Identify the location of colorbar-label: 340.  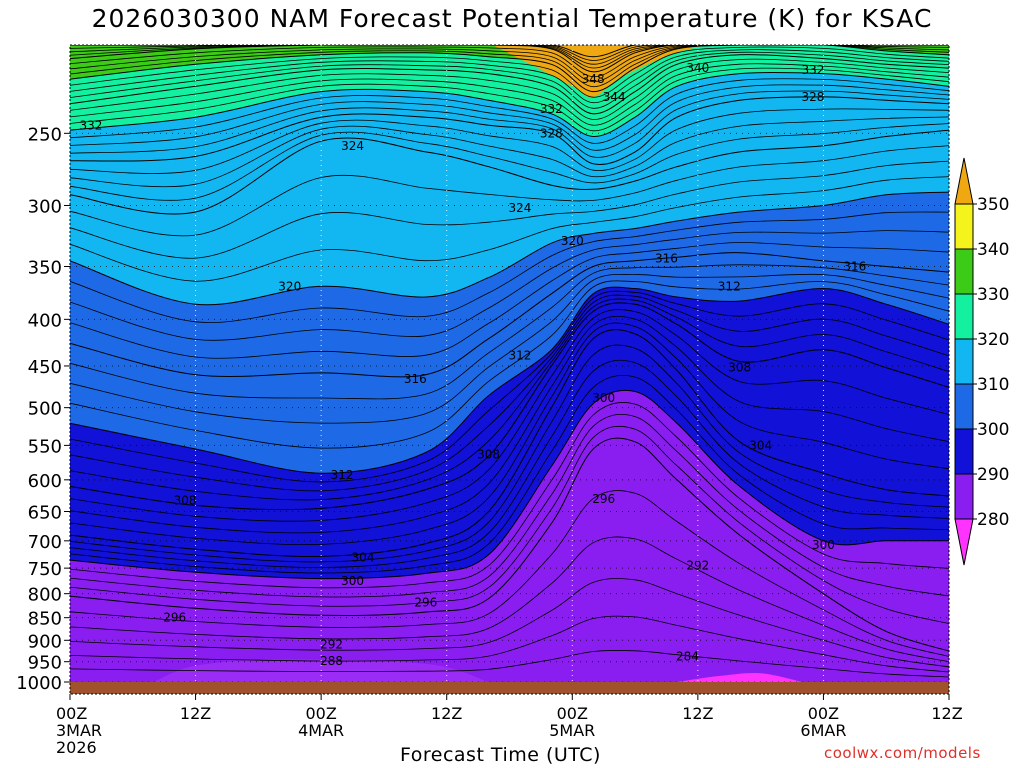
(993, 250).